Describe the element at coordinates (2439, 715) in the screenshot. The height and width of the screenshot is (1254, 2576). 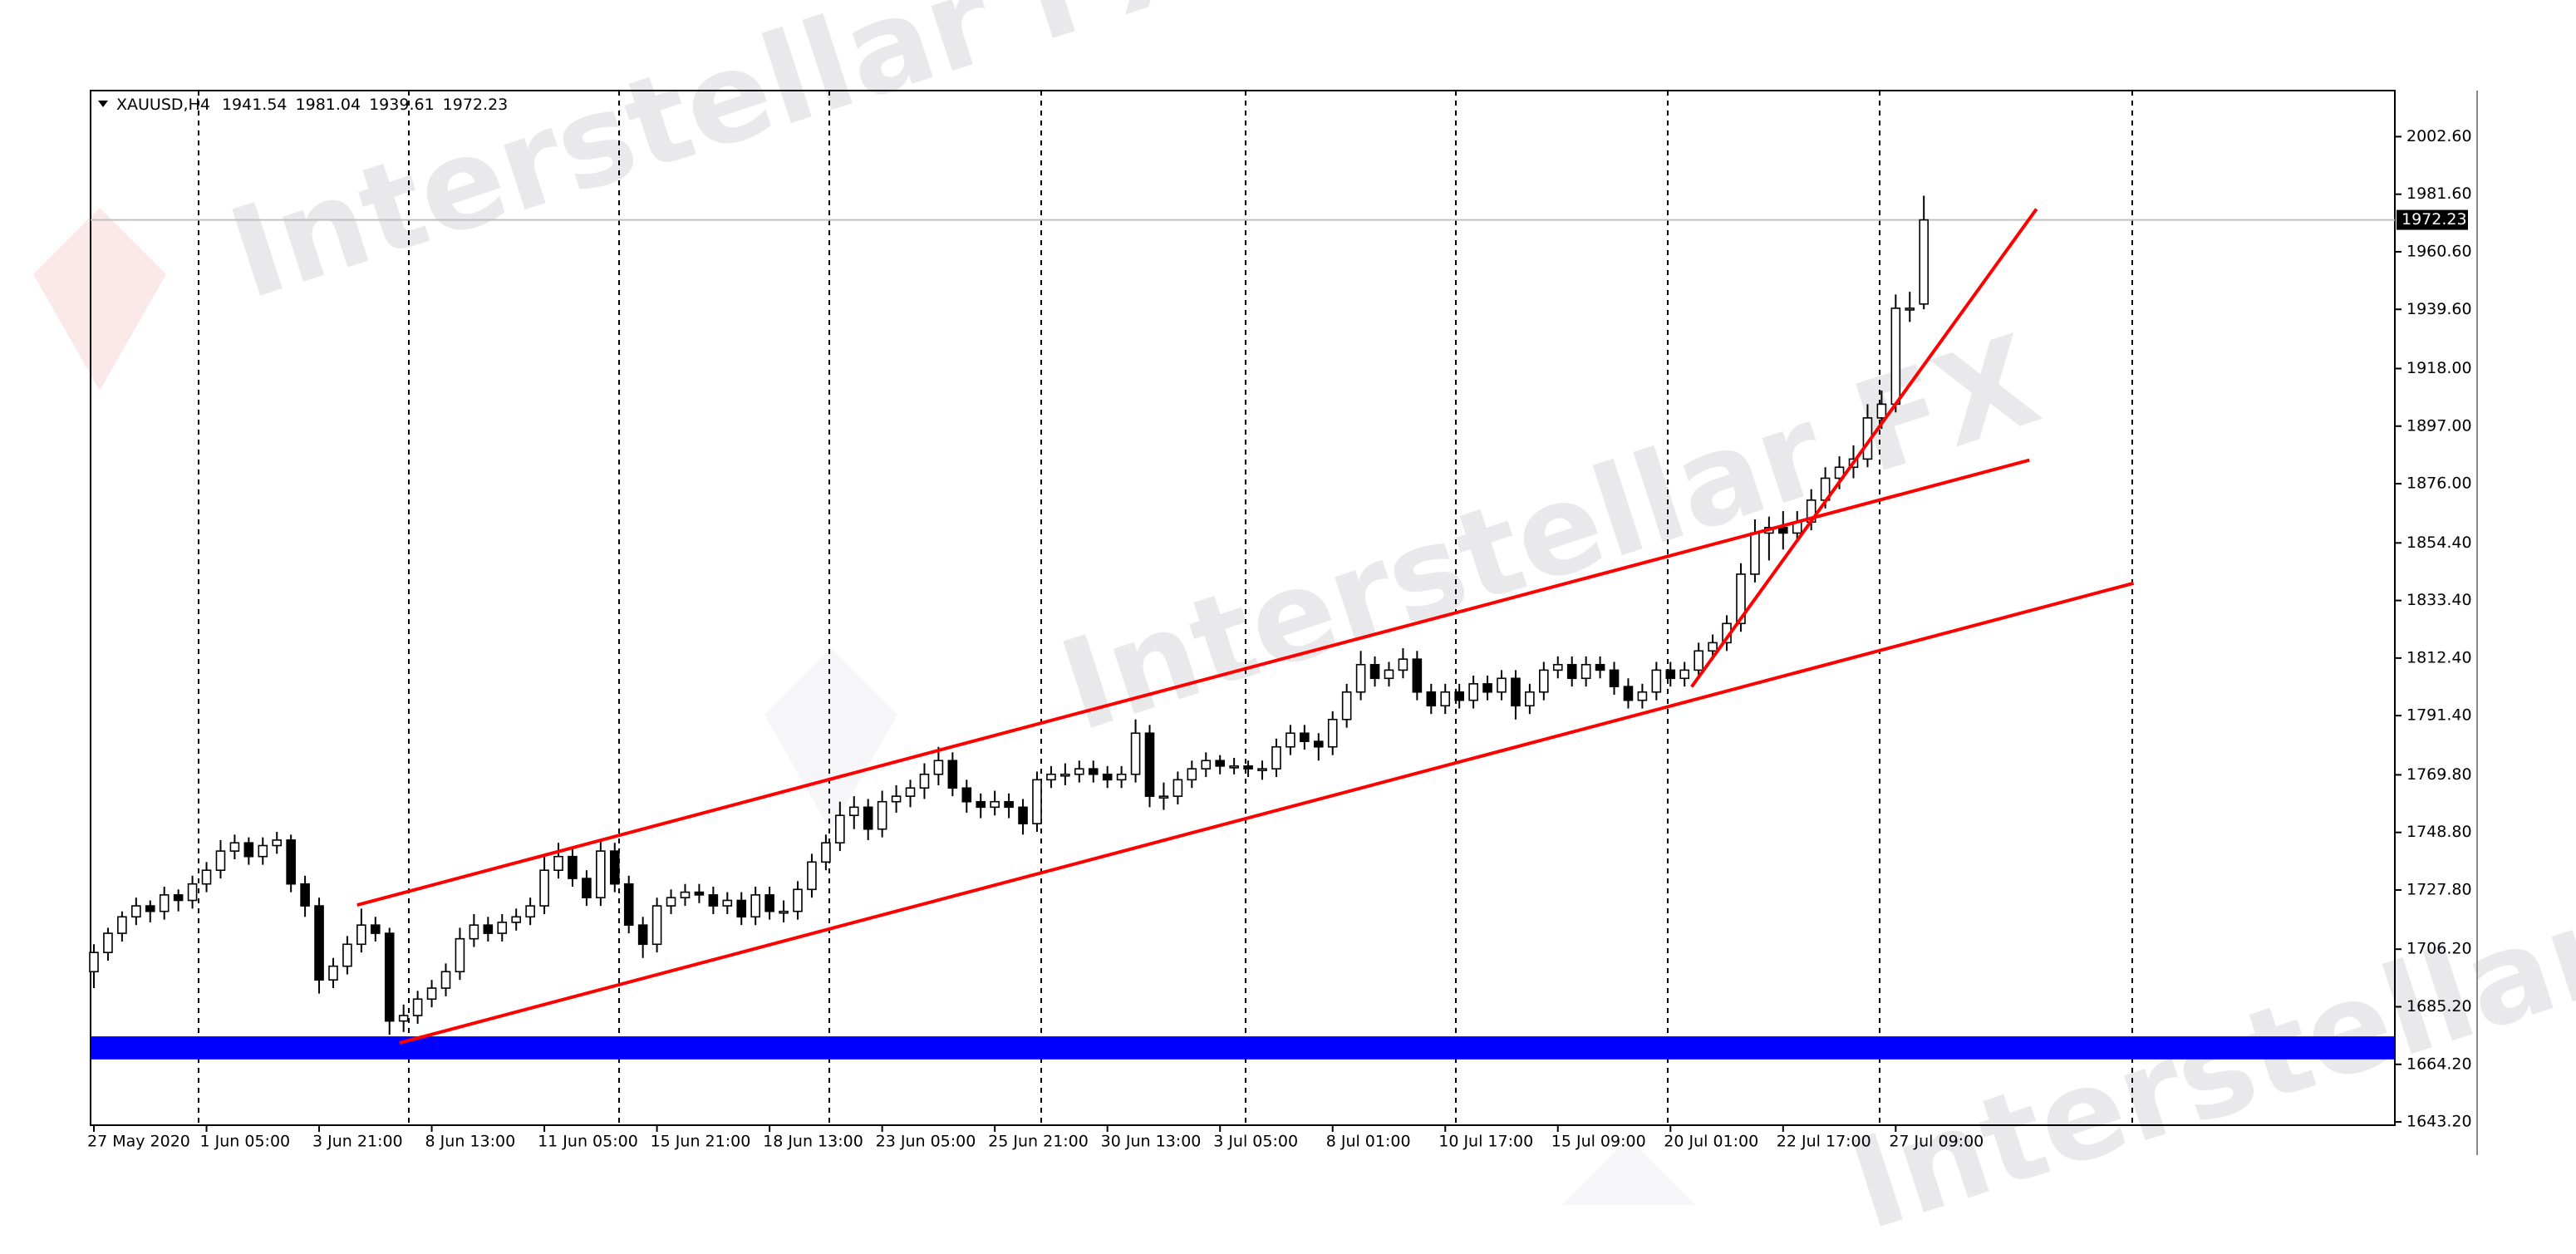
I see `y-tick-label: 1791.40` at that location.